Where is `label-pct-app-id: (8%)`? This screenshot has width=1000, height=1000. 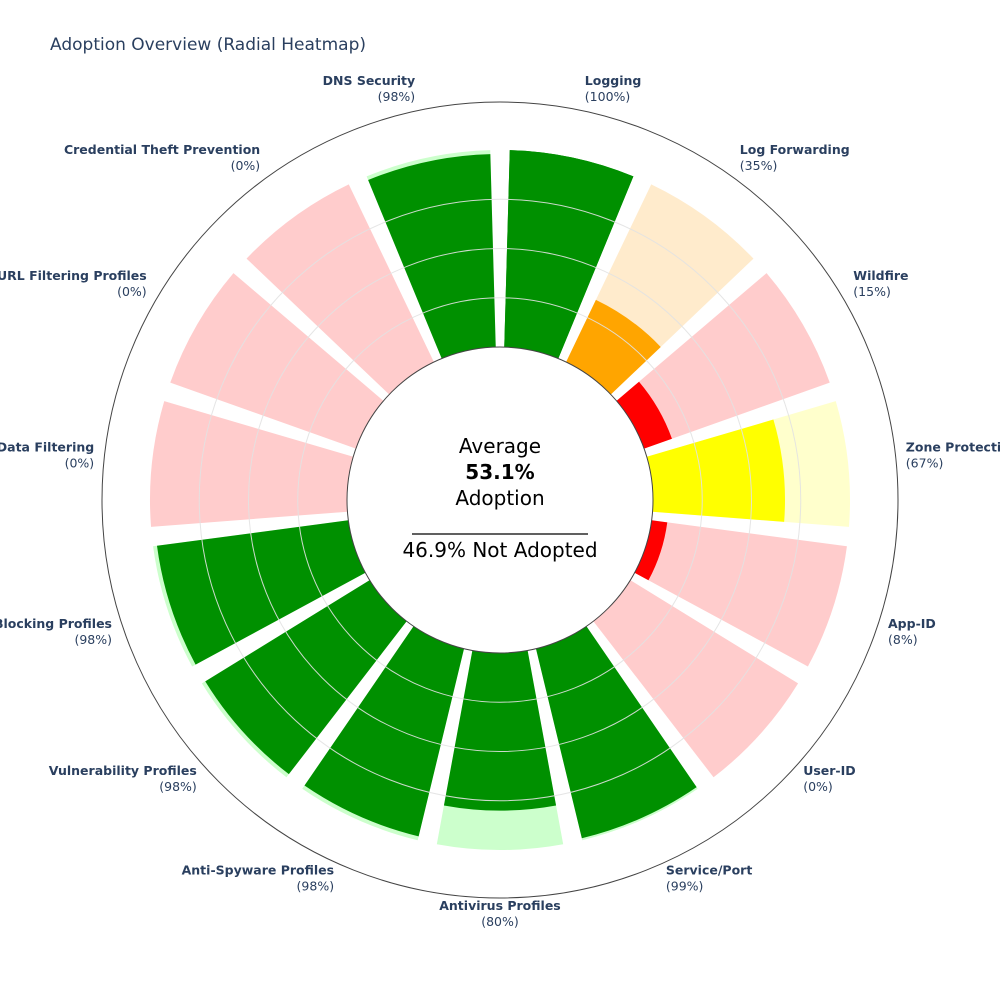 label-pct-app-id: (8%) is located at coordinates (903, 639).